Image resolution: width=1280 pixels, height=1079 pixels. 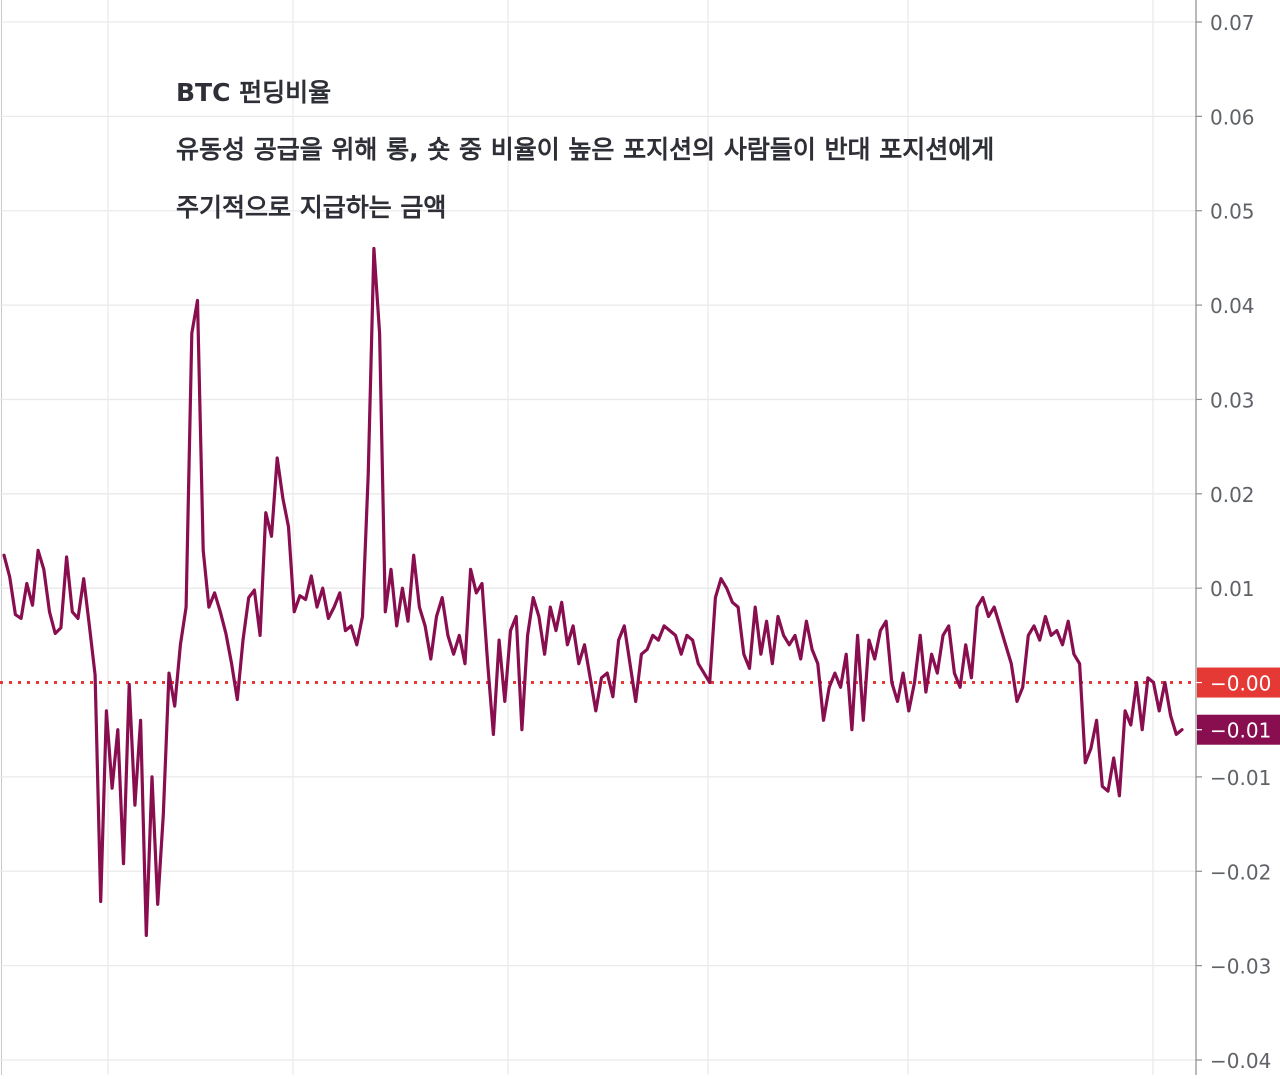 What do you see at coordinates (1232, 117) in the screenshot?
I see `y-tick-label: 0.06` at bounding box center [1232, 117].